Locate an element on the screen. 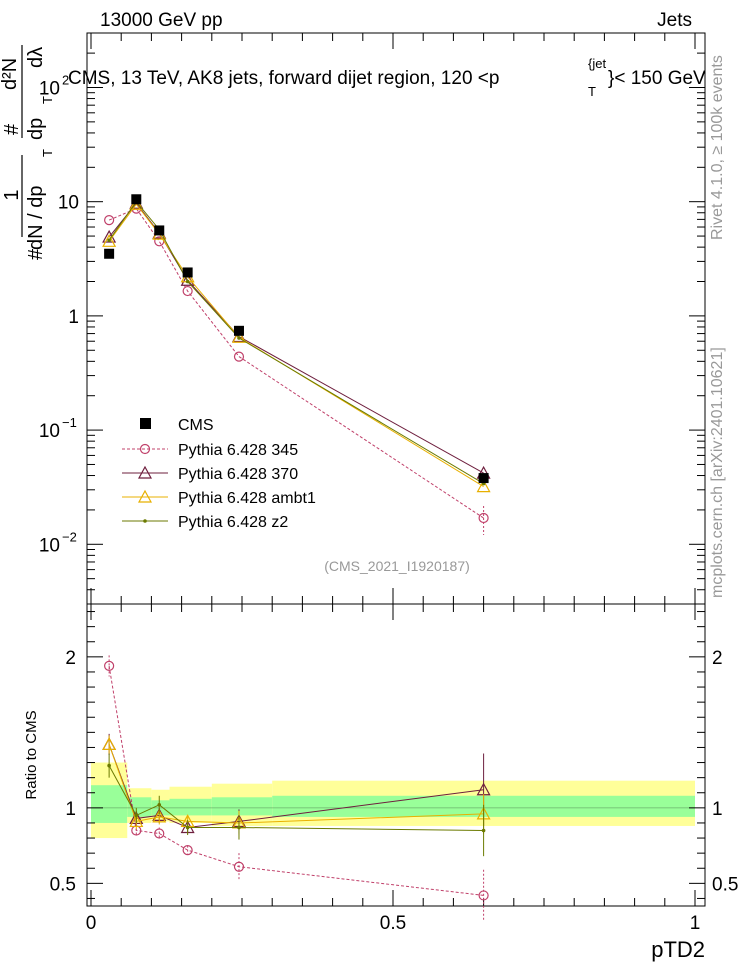 The image size is (746, 972). title-superscript: {jet is located at coordinates (597, 63).